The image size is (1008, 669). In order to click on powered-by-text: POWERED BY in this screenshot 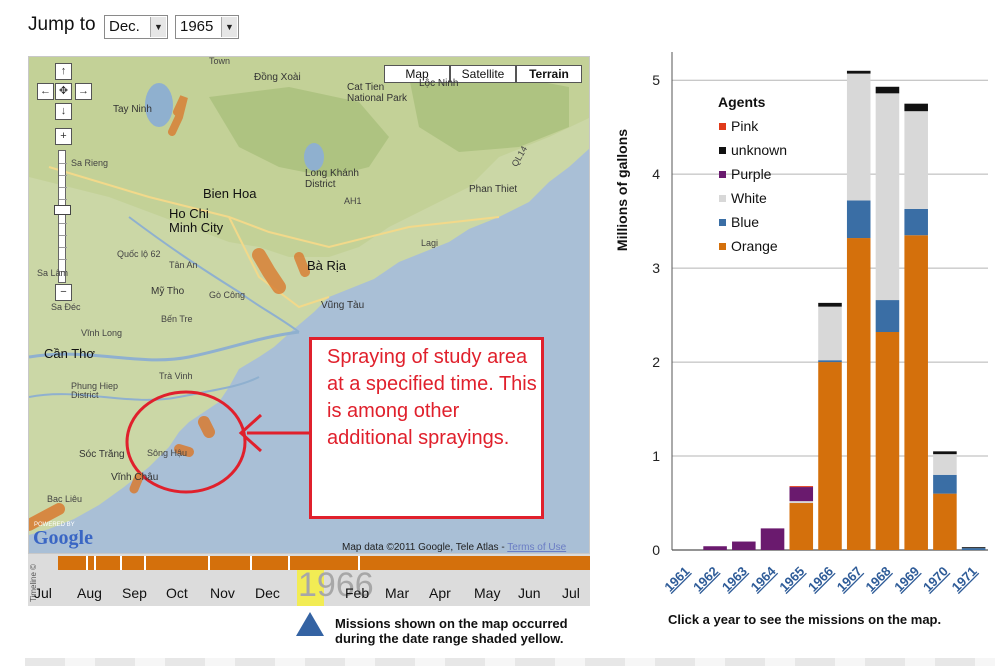, I will do `click(54, 525)`.